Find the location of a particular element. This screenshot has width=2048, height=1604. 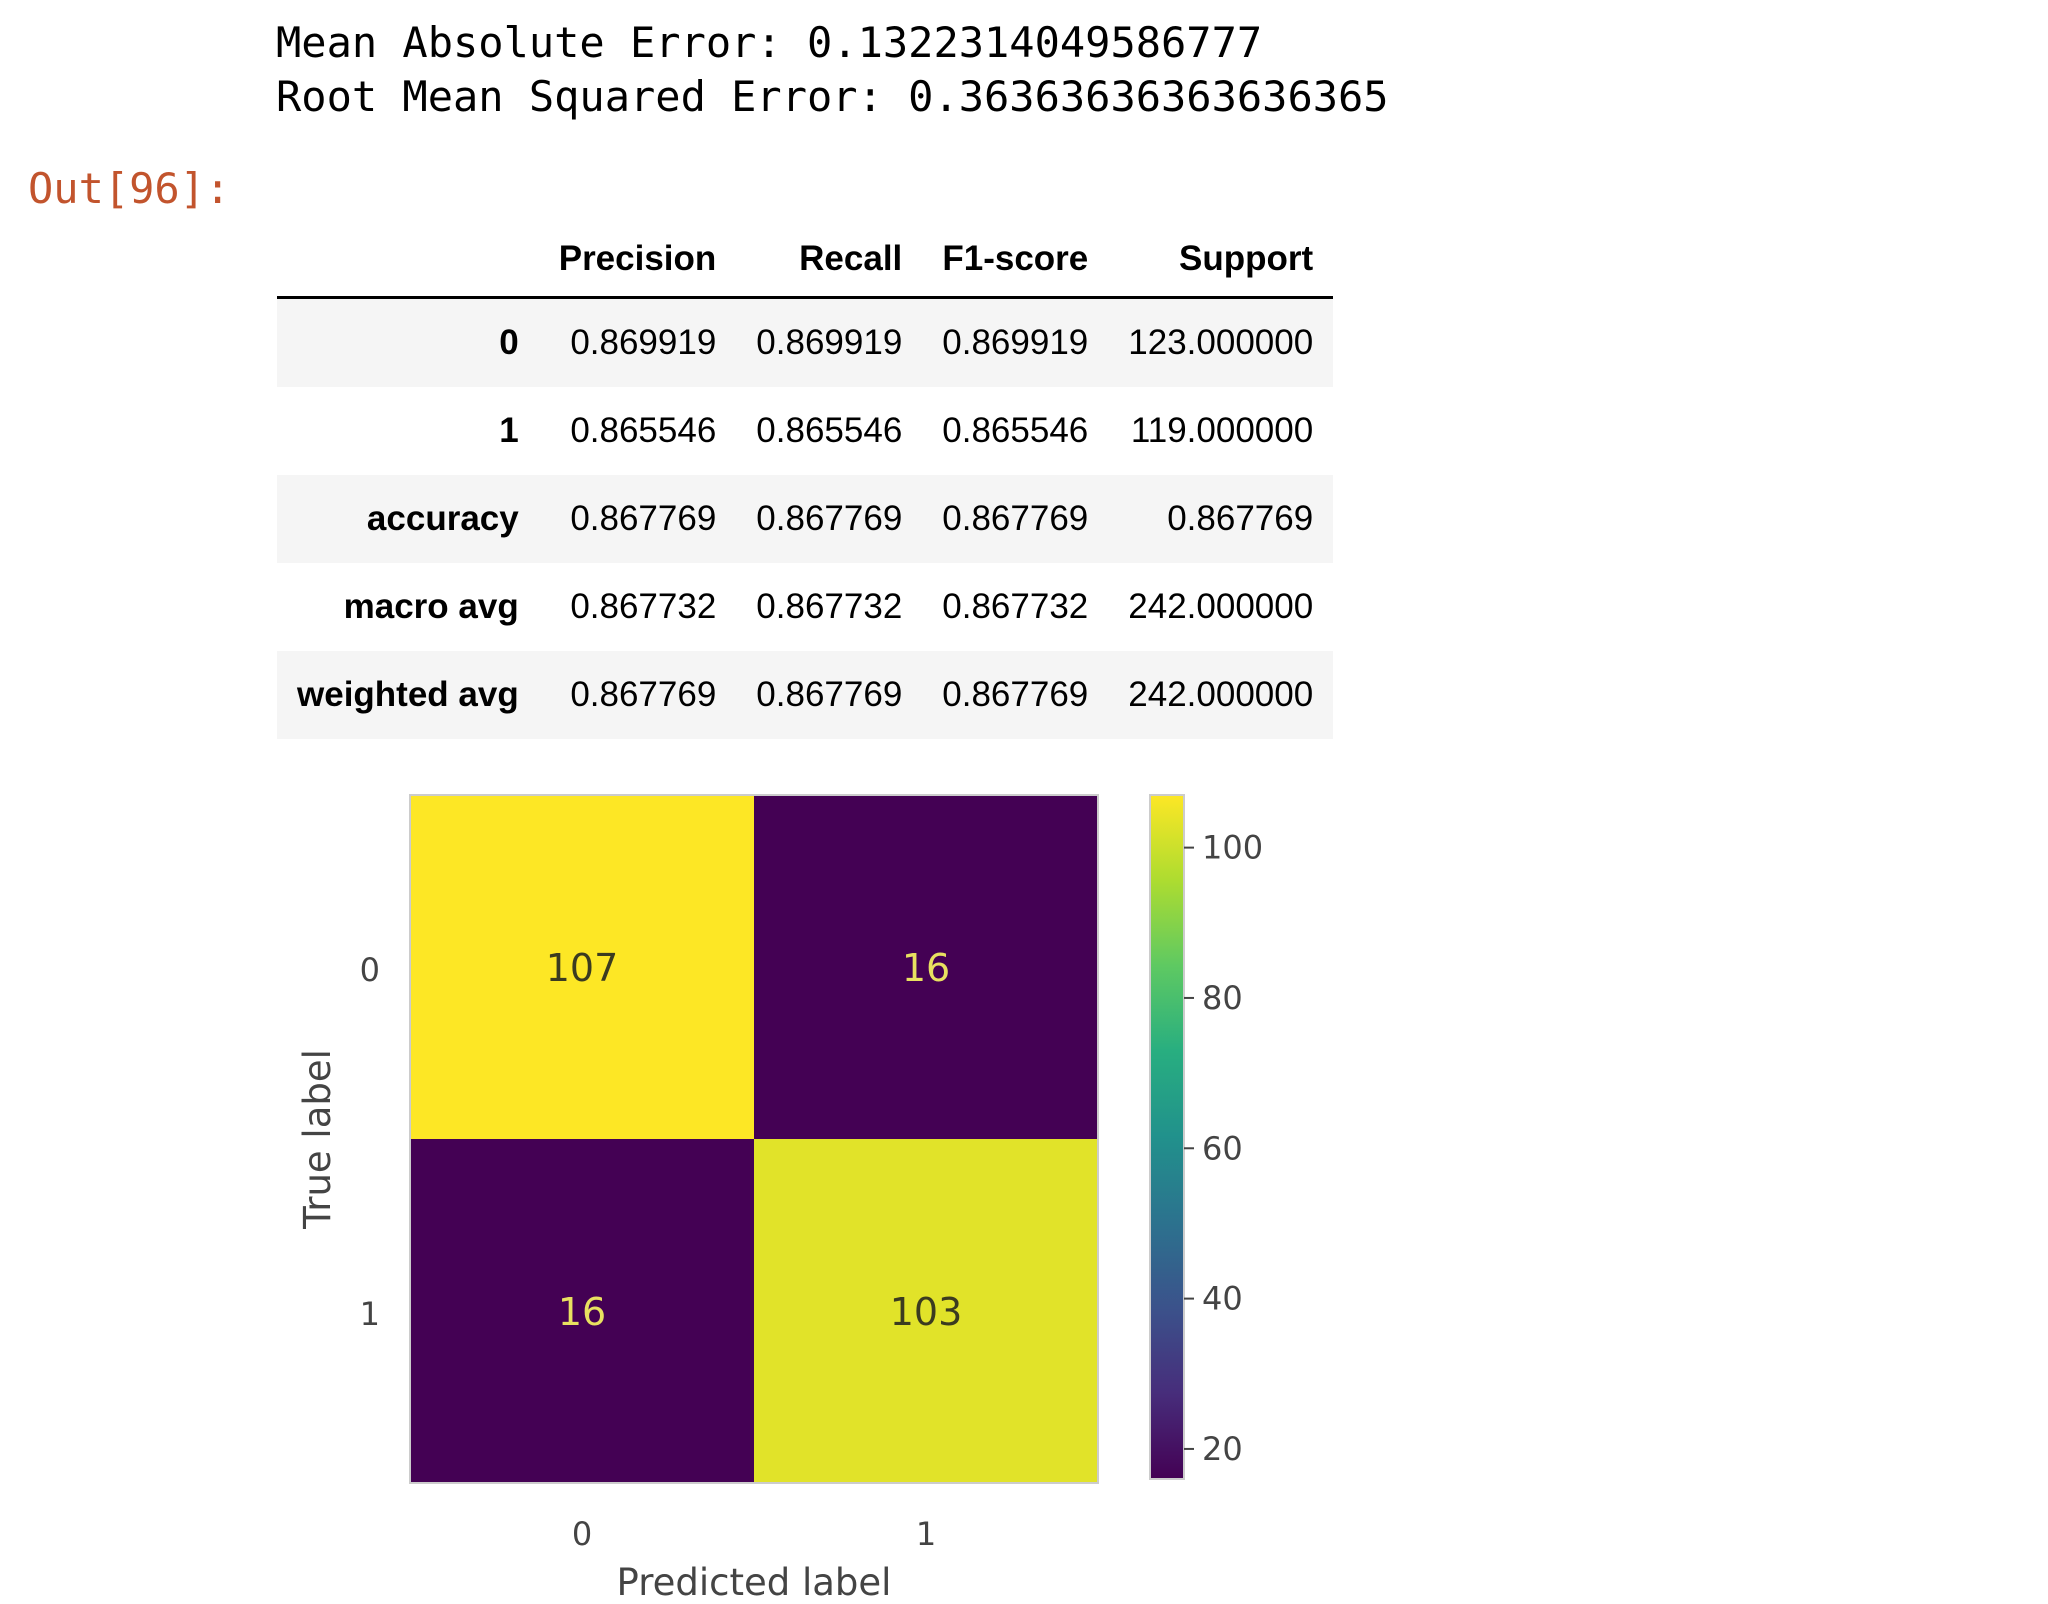

cell-precision: 0.869919 is located at coordinates (643, 342).